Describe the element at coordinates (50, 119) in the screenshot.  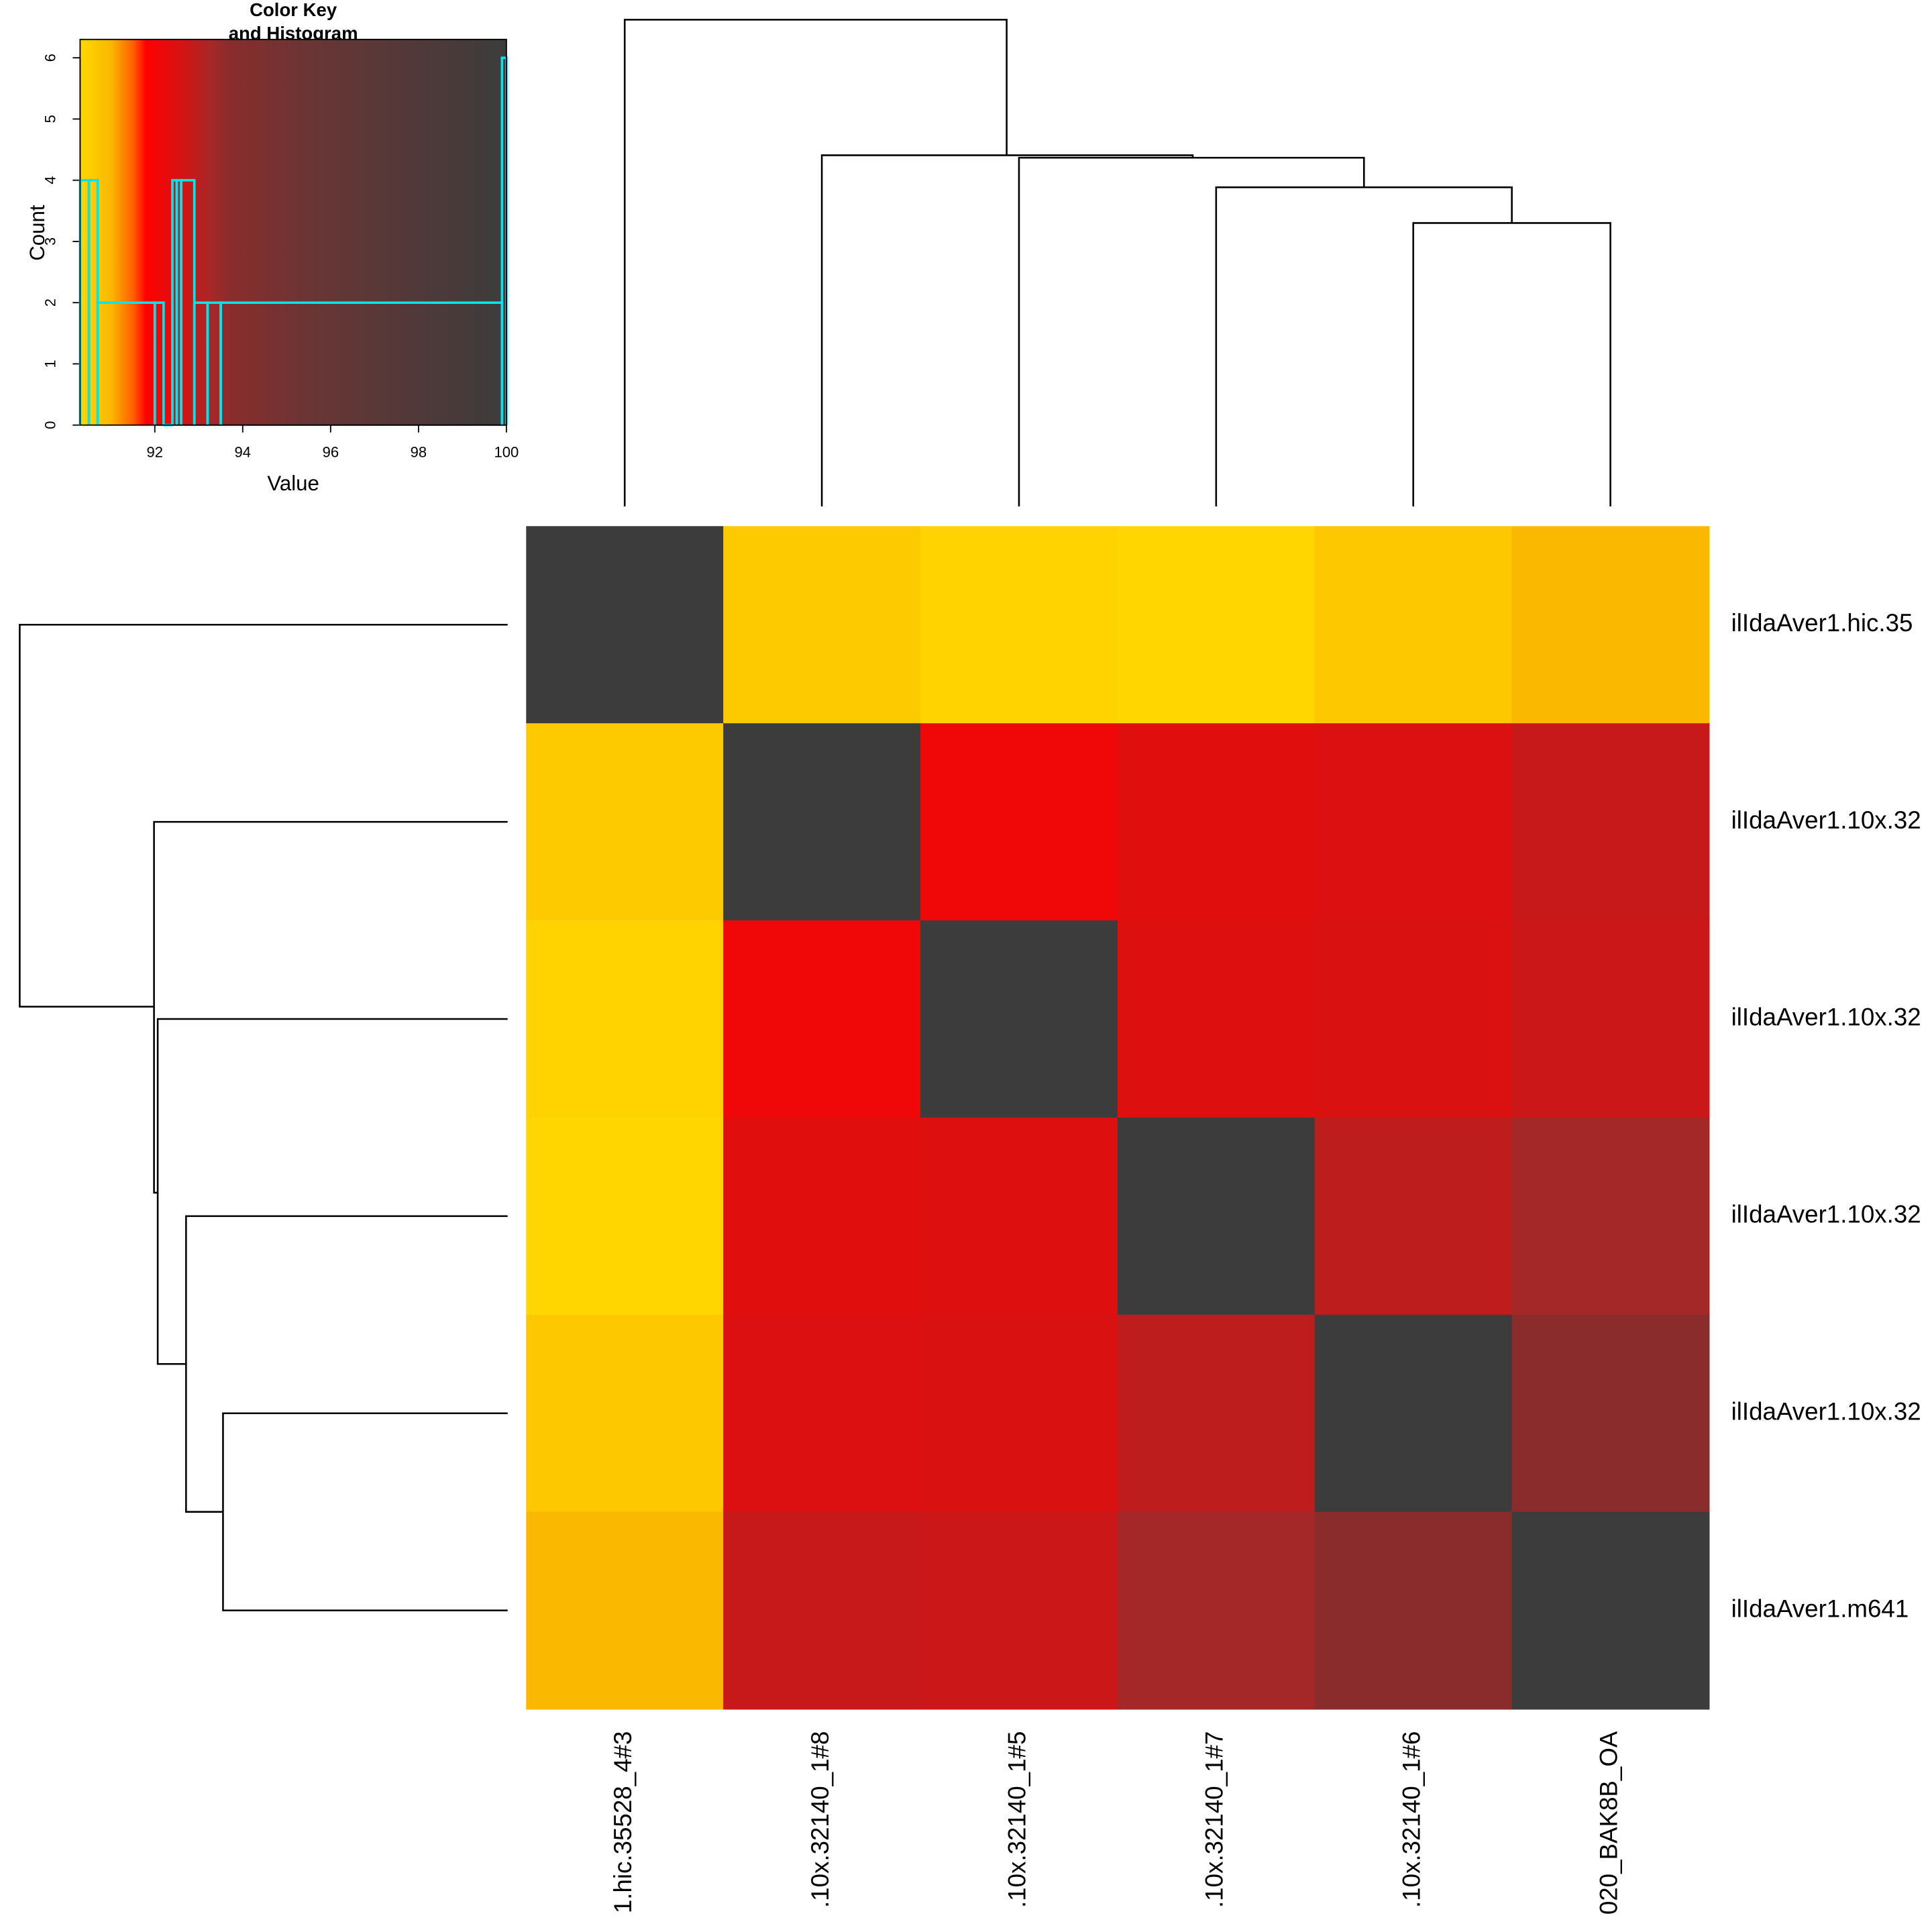
I see `y-tick-label: 5` at that location.